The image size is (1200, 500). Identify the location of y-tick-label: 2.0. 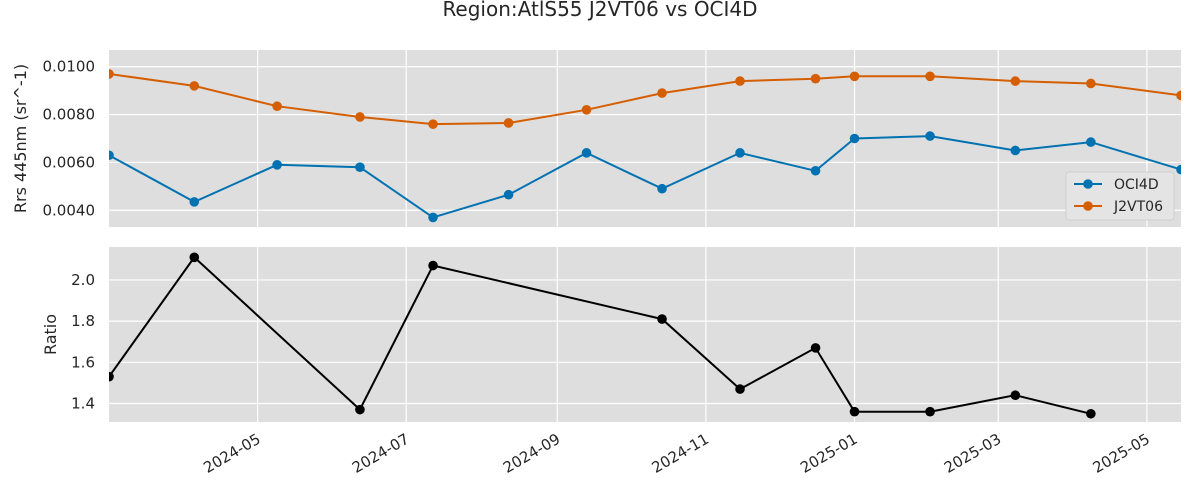
(83, 280).